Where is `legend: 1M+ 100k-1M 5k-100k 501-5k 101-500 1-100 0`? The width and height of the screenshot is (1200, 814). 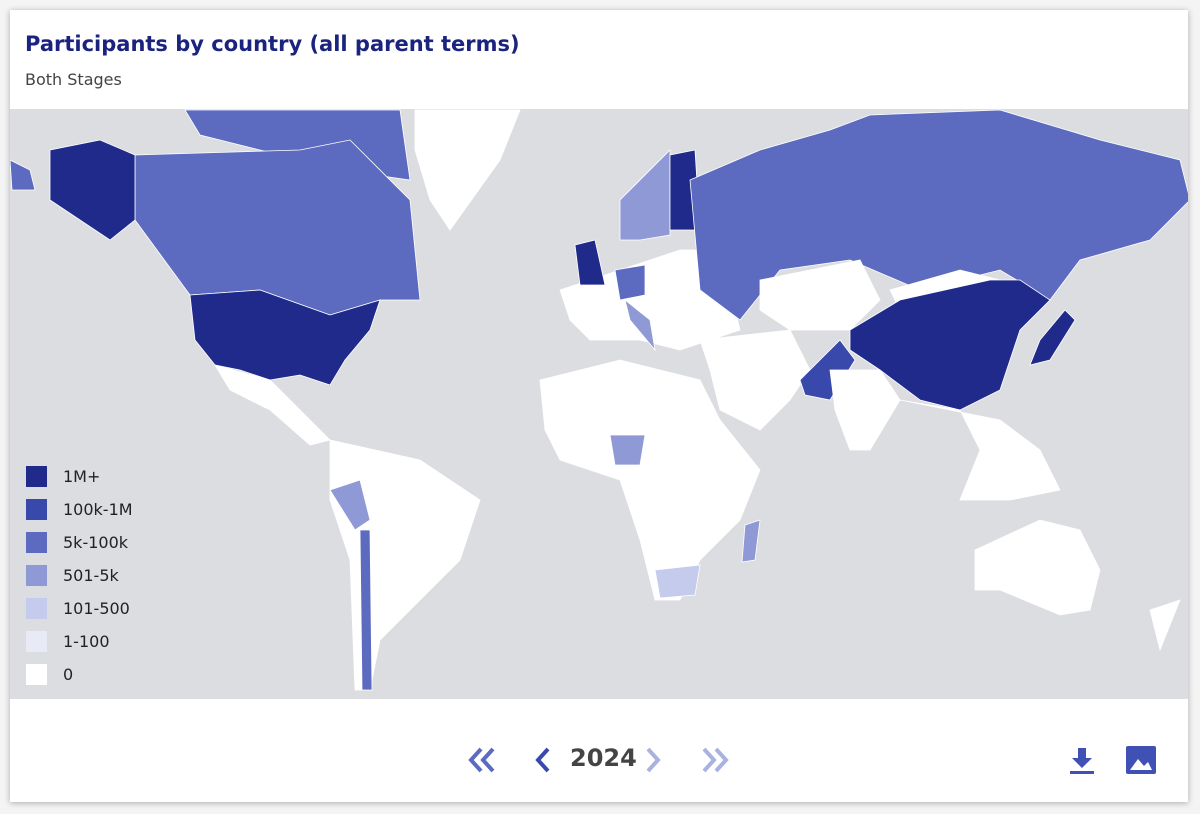 legend: 1M+ 100k-1M 5k-100k 501-5k 101-500 1-100 0 is located at coordinates (79, 575).